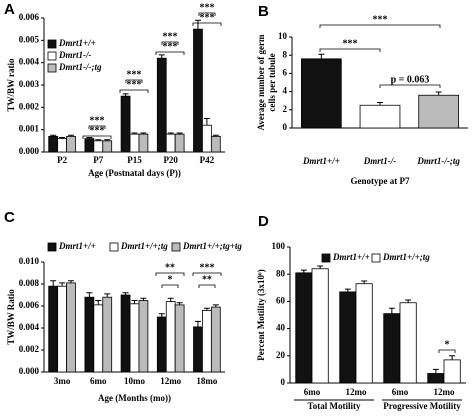 Image resolution: width=474 pixels, height=418 pixels. Describe the element at coordinates (272, 82) in the screenshot. I see `y-axis-label: cells per tubule` at that location.